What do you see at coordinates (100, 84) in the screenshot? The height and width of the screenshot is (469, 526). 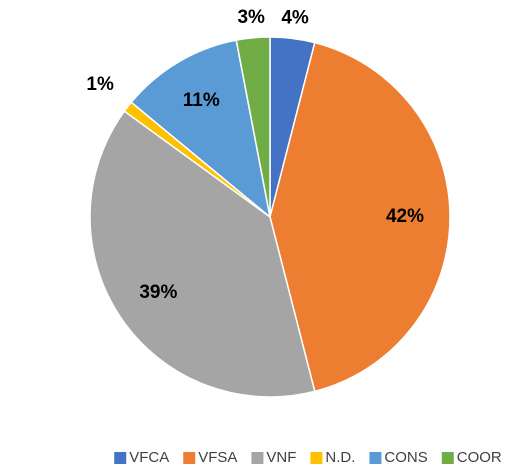 I see `data-label: 1%` at bounding box center [100, 84].